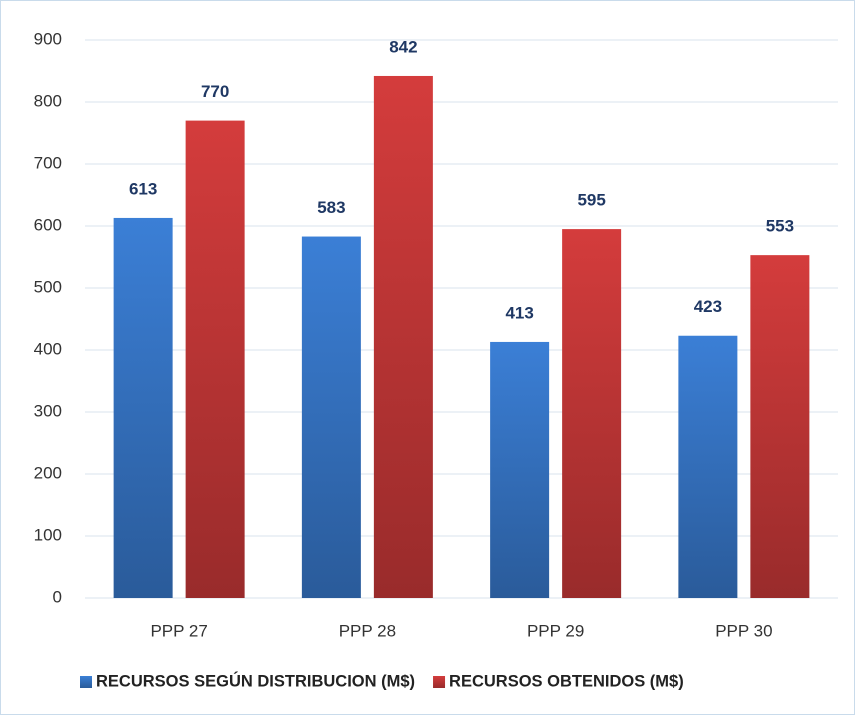  Describe the element at coordinates (215, 91) in the screenshot. I see `value-label: 770` at that location.